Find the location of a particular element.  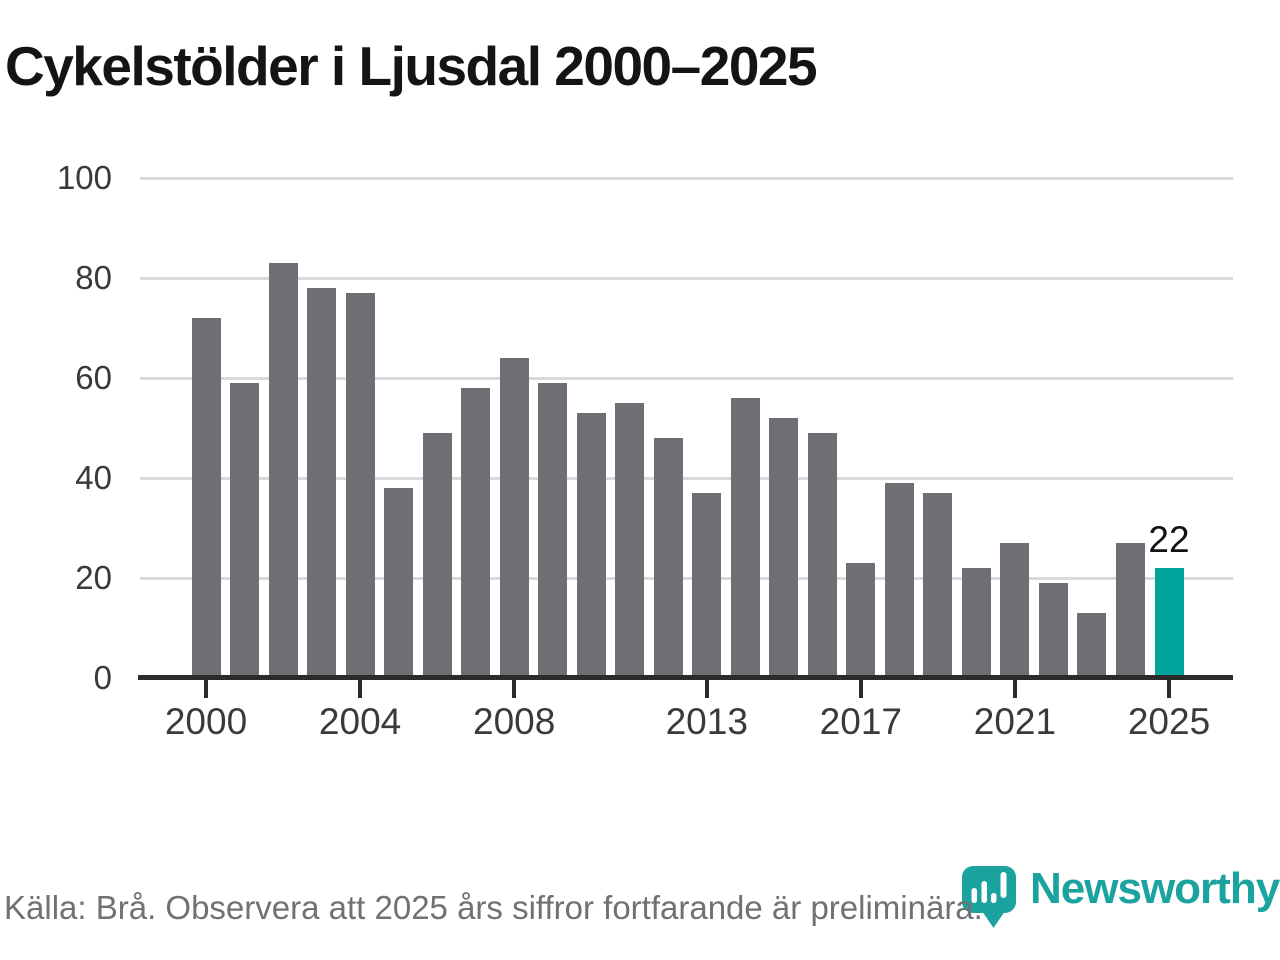

x-axis-line is located at coordinates (685, 677).